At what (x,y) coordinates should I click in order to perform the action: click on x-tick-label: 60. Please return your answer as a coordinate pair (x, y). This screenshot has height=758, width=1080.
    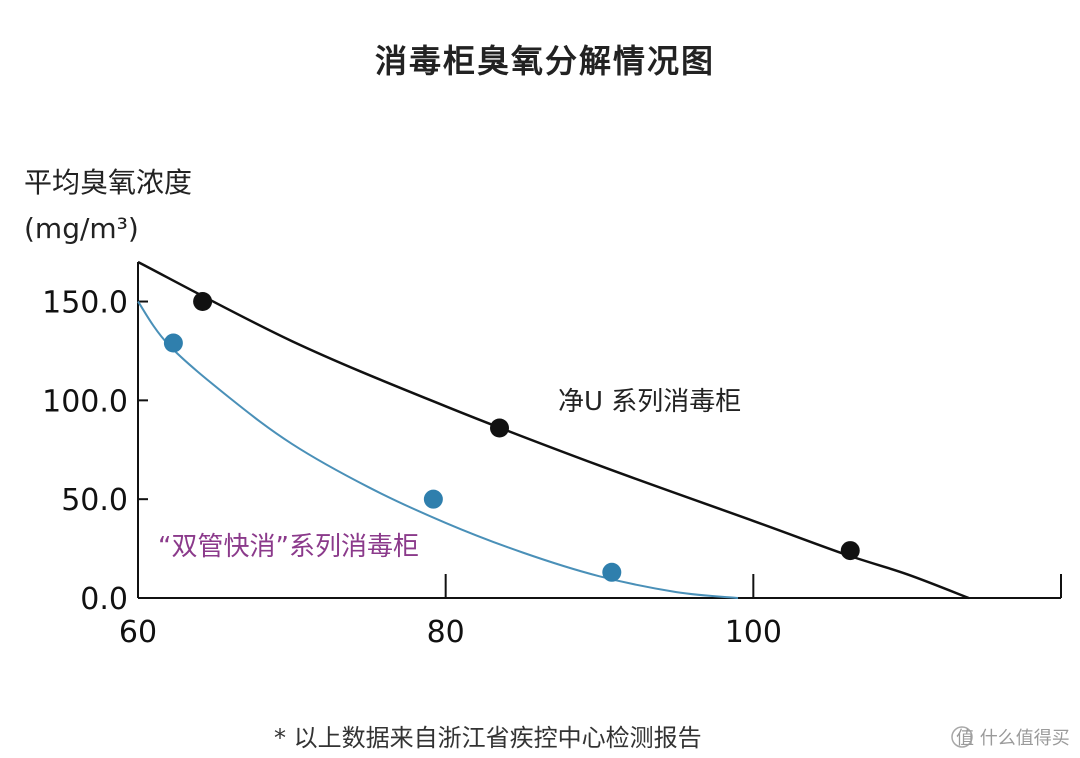
    Looking at the image, I should click on (138, 632).